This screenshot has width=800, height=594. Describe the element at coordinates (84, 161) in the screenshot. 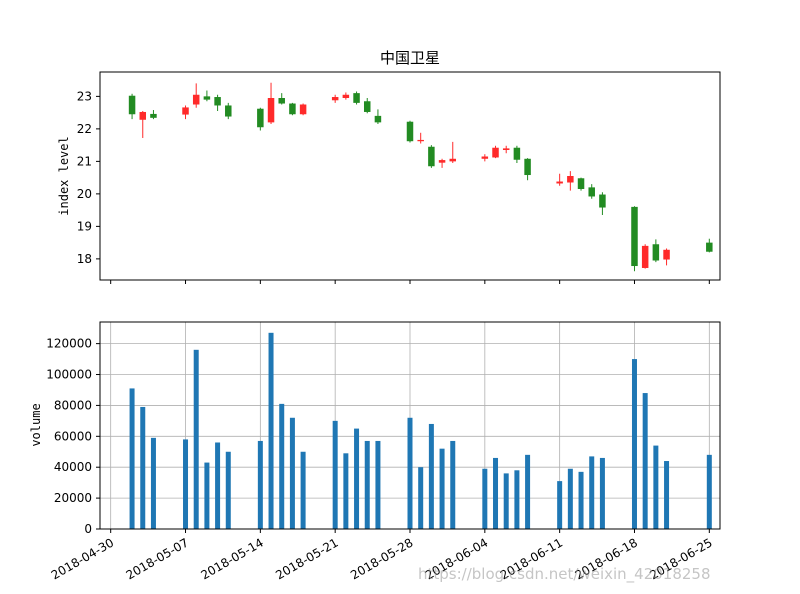

I see `price-ytick-label: 21` at that location.